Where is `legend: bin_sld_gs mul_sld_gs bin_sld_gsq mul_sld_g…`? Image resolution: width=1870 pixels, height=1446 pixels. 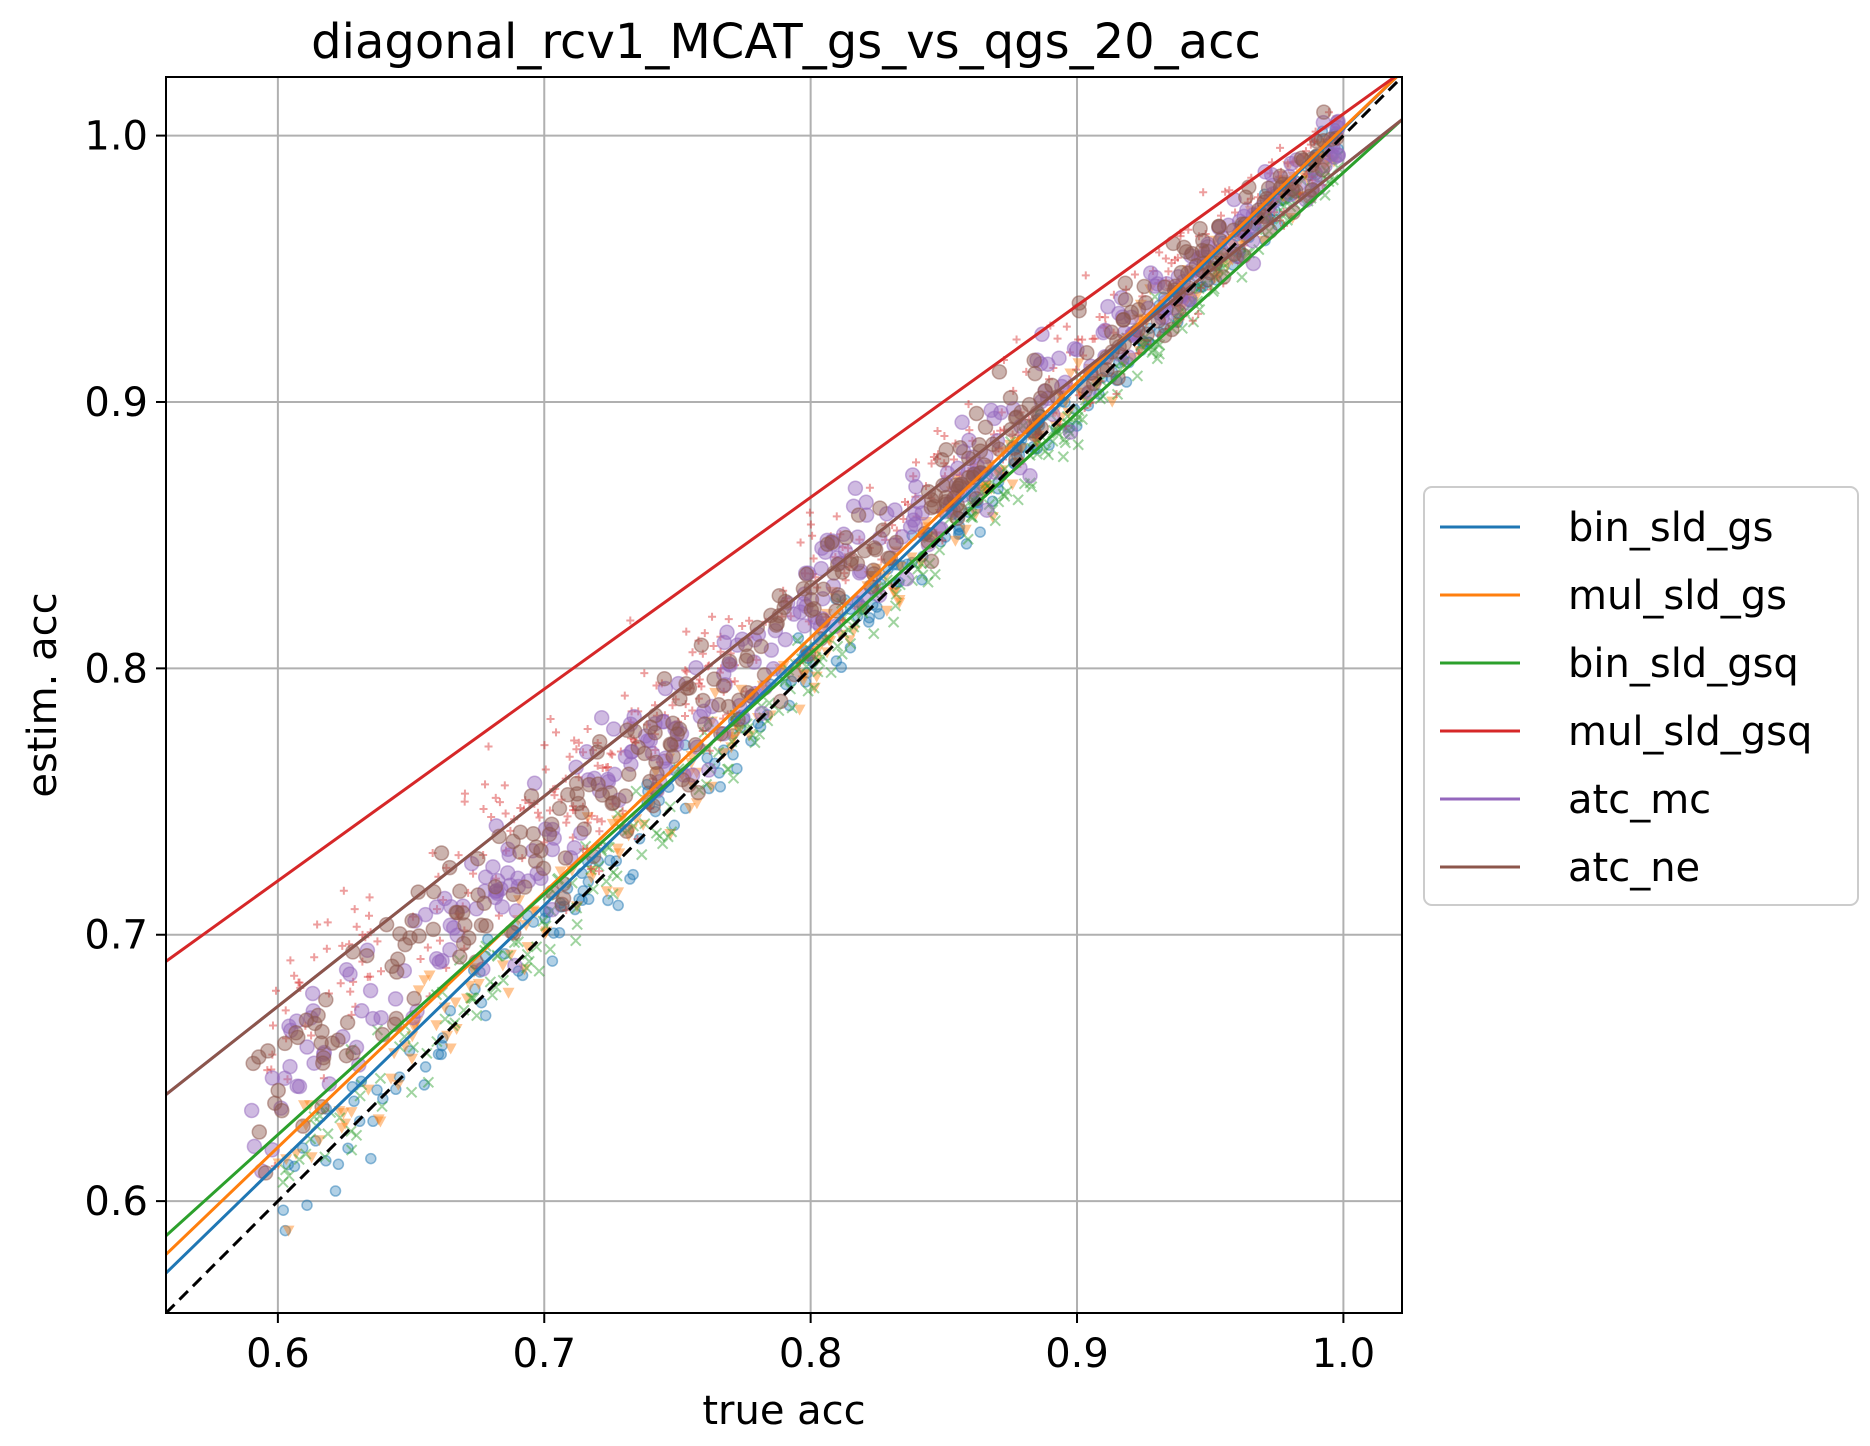
legend: bin_sld_gs mul_sld_gs bin_sld_gsq mul_sld_g… is located at coordinates (1641, 696).